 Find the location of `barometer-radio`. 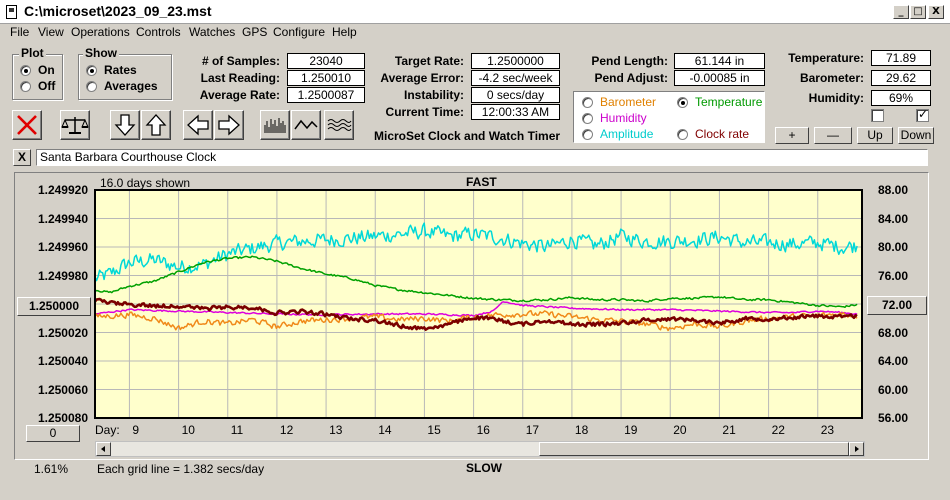

barometer-radio is located at coordinates (587, 102).